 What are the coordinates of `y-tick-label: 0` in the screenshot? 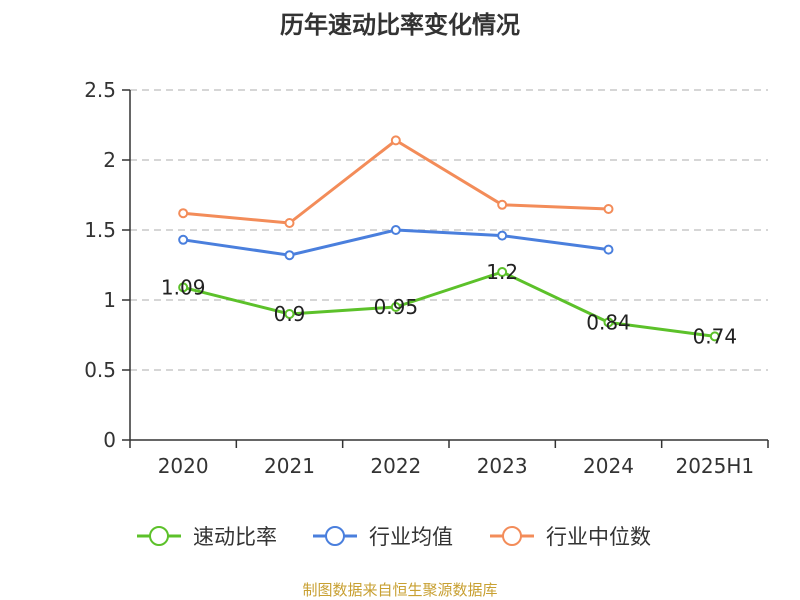 It's located at (109, 440).